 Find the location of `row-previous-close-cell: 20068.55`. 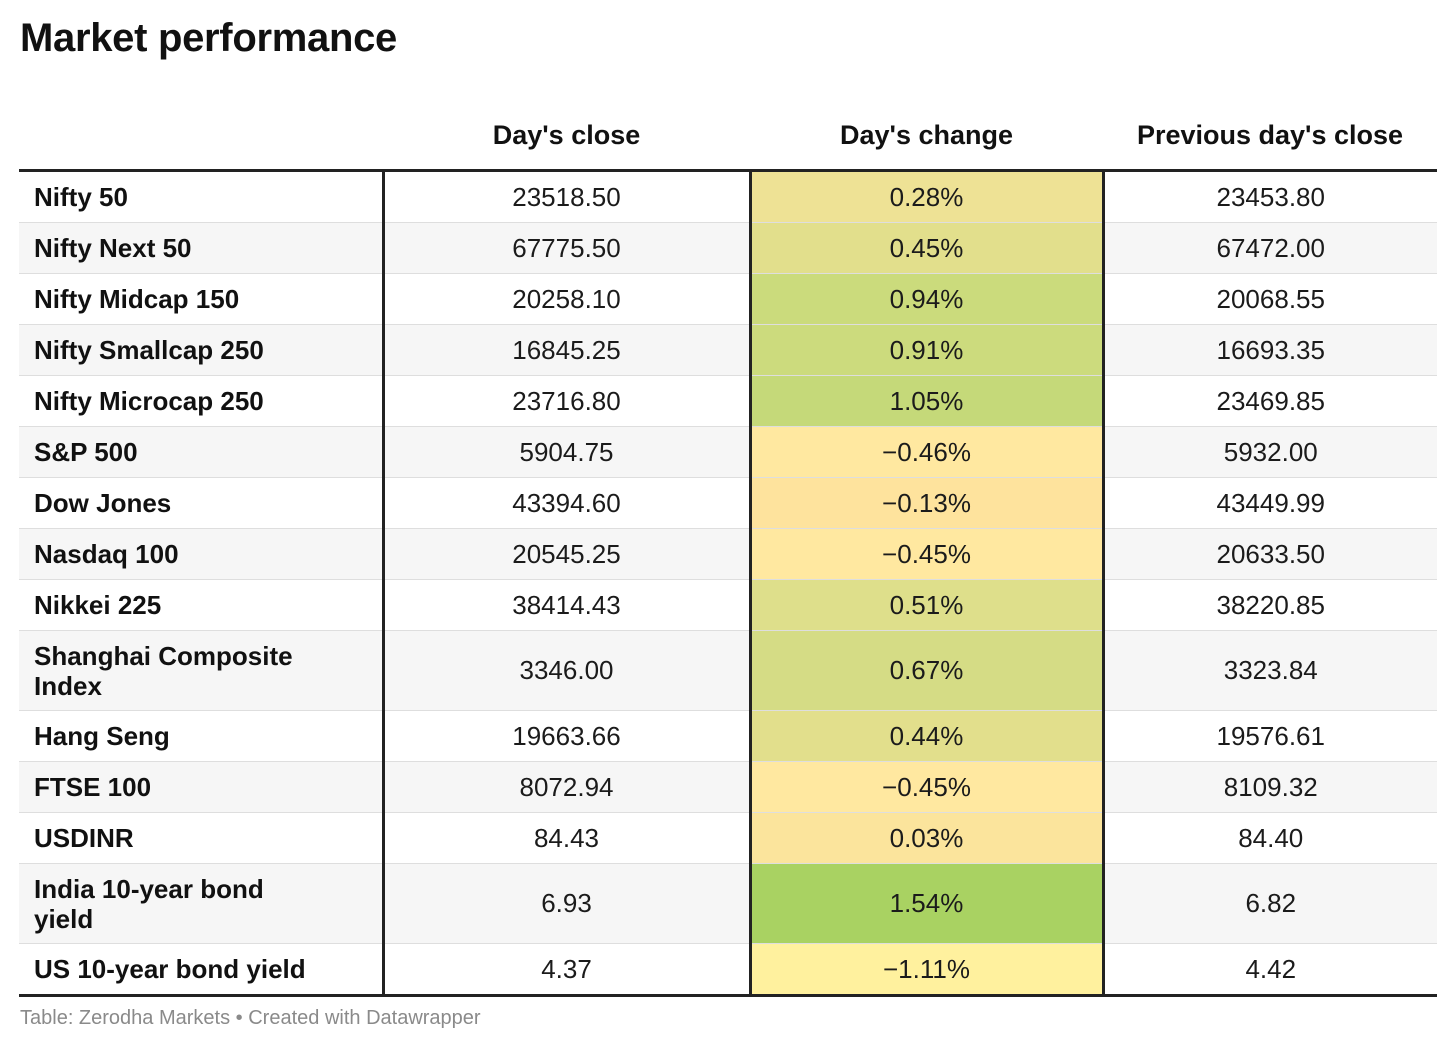

row-previous-close-cell: 20068.55 is located at coordinates (1270, 299).